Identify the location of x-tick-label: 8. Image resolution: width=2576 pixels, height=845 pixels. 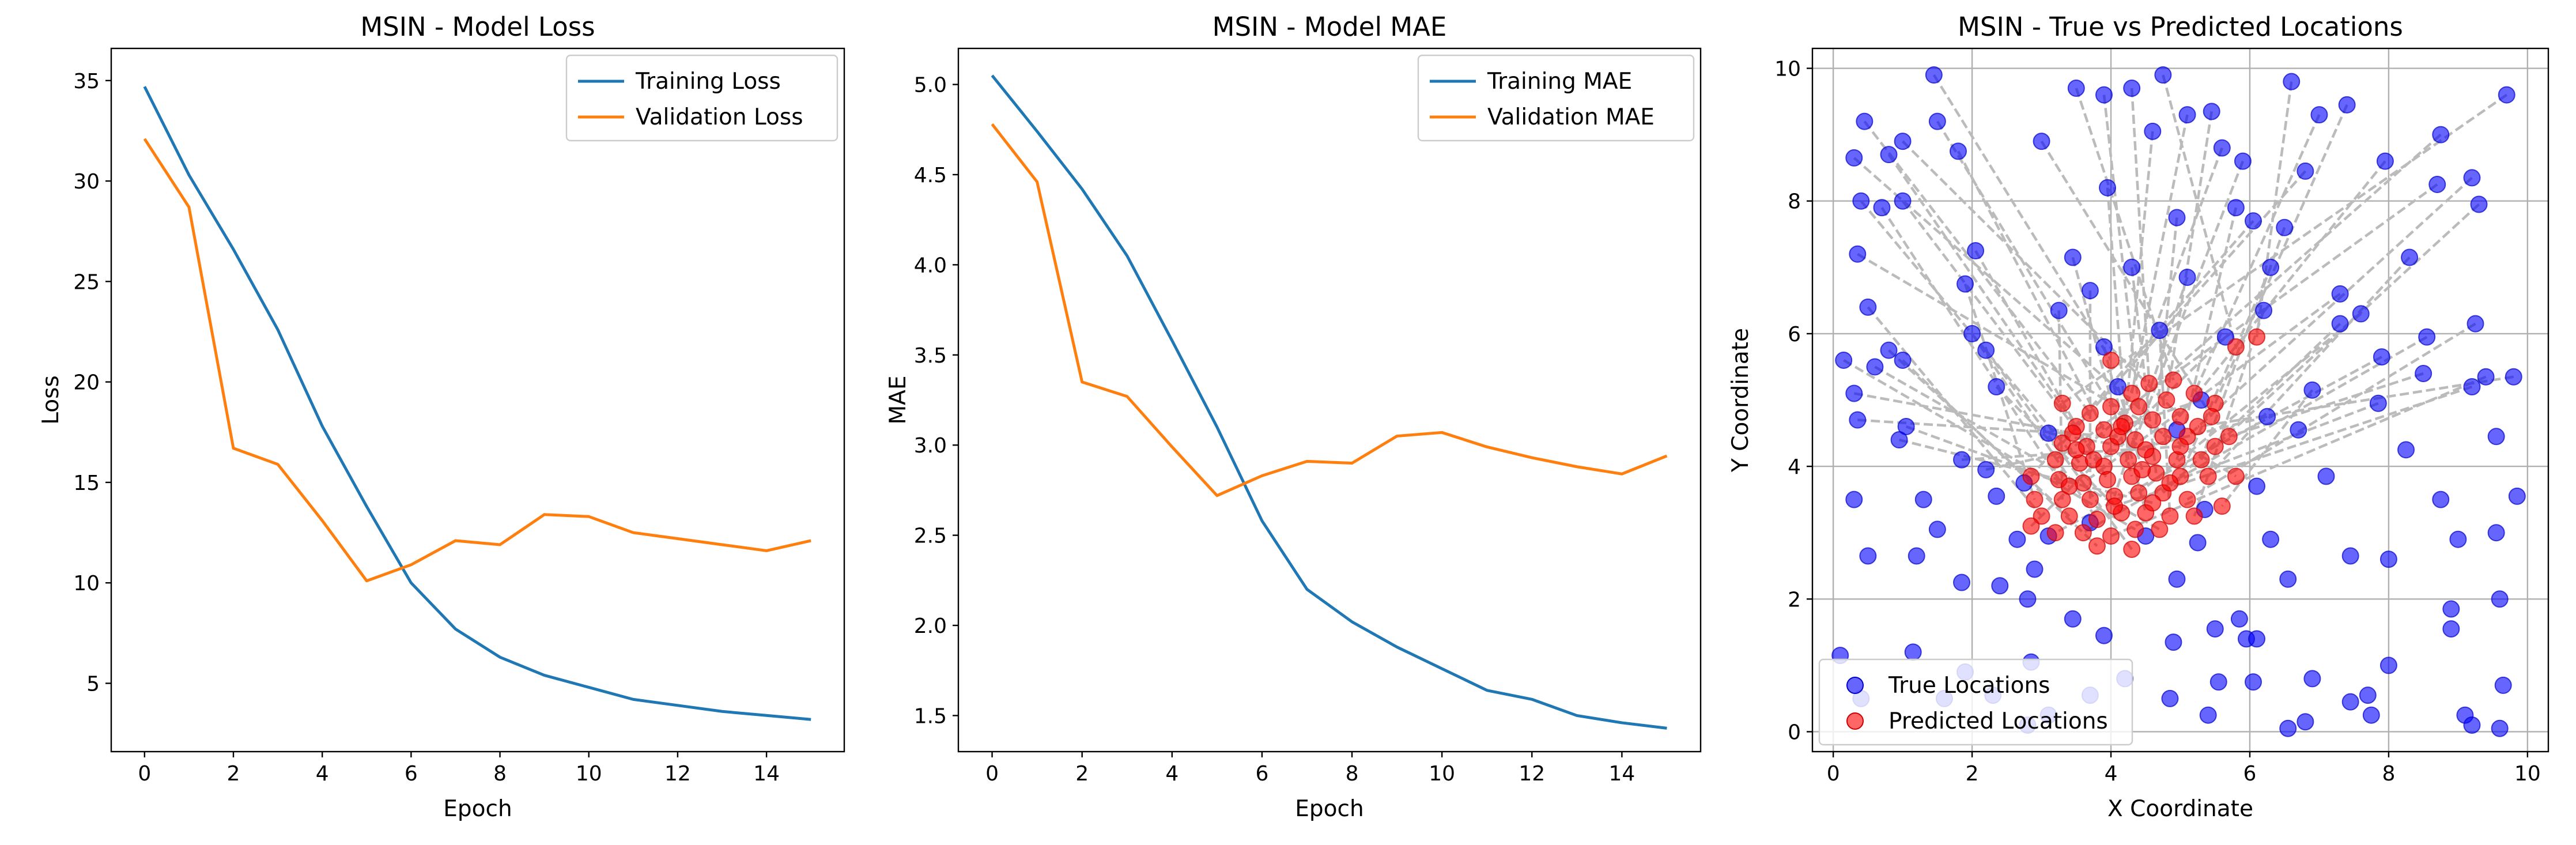
(2388, 774).